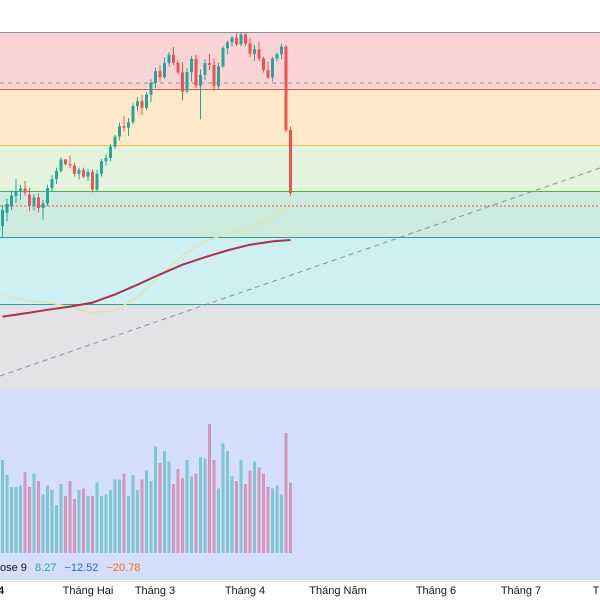  I want to click on x-tick-label: 4, so click(2, 591).